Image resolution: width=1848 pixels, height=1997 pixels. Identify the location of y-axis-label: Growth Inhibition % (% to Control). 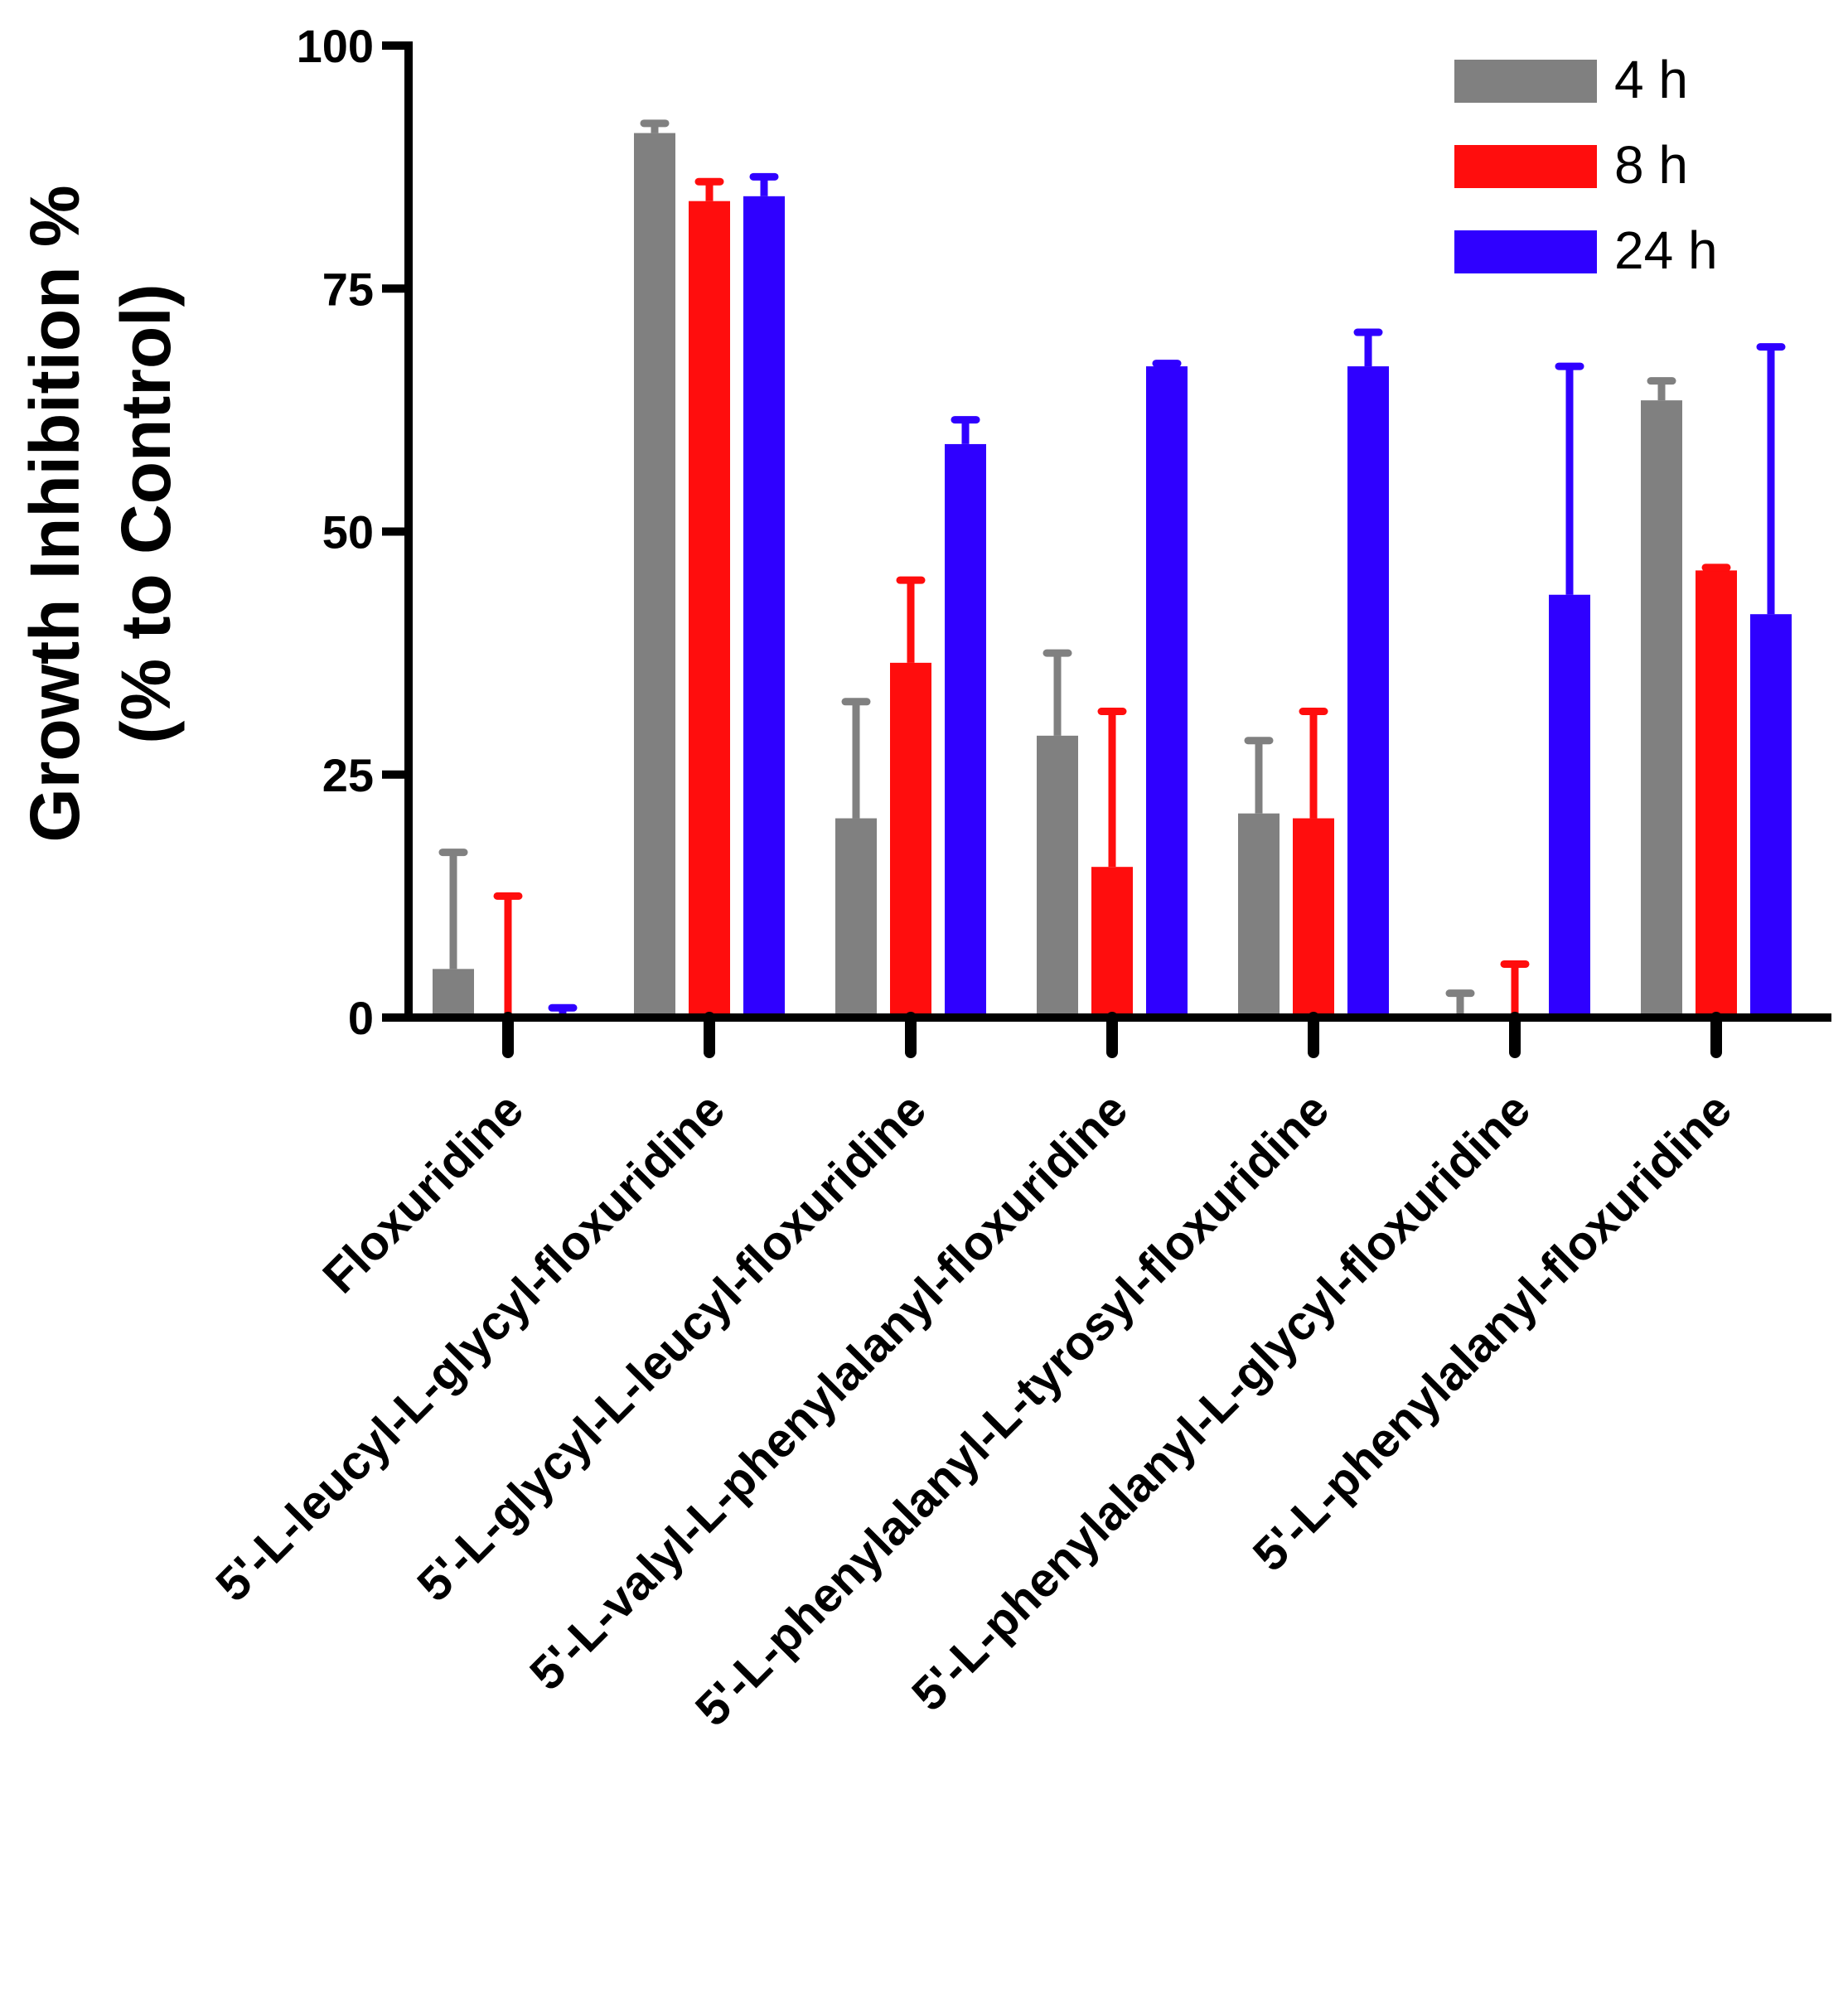
(100, 514).